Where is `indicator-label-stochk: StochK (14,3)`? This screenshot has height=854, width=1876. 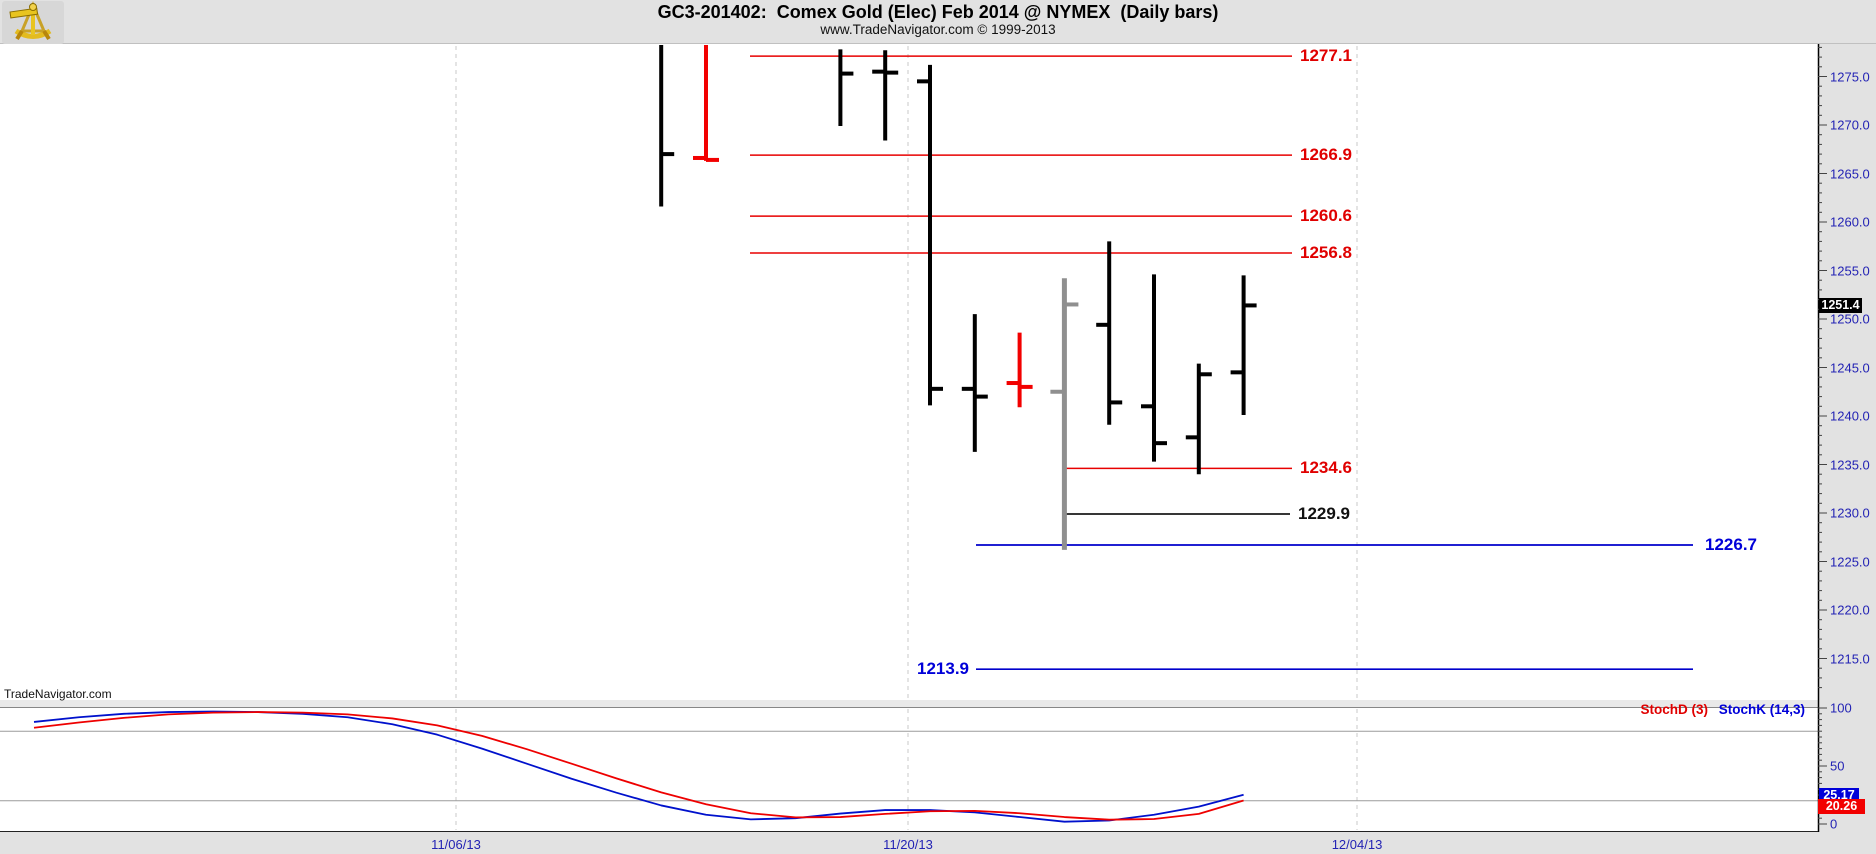 indicator-label-stochk: StochK (14,3) is located at coordinates (1761, 709).